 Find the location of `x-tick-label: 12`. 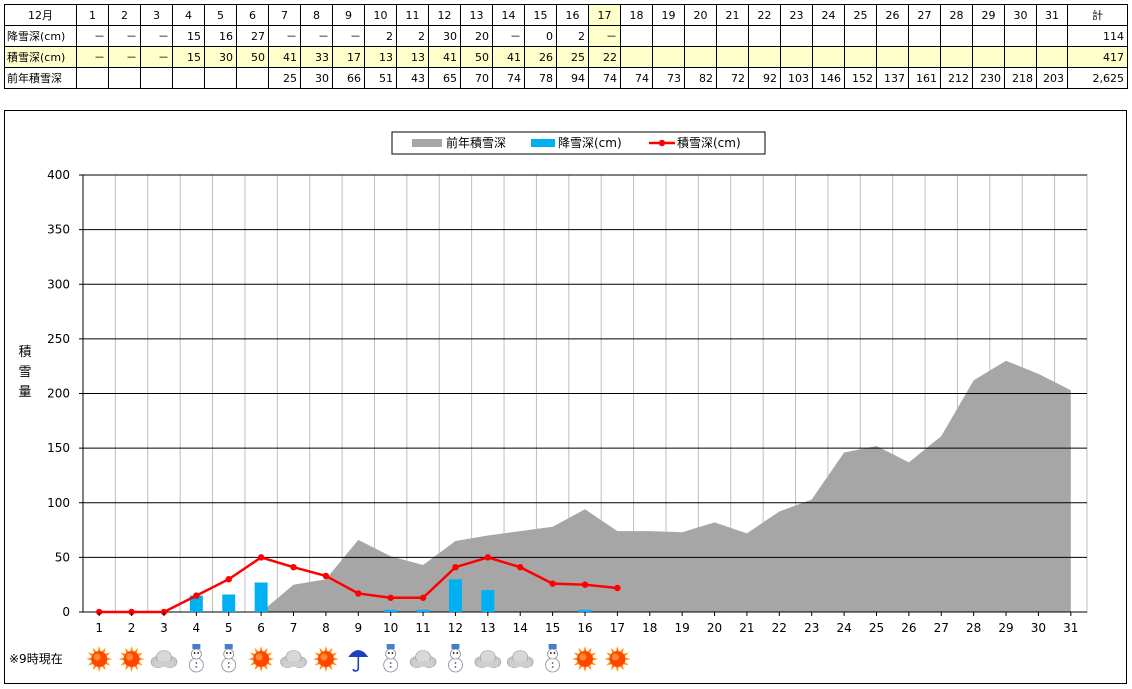

x-tick-label: 12 is located at coordinates (455, 628).